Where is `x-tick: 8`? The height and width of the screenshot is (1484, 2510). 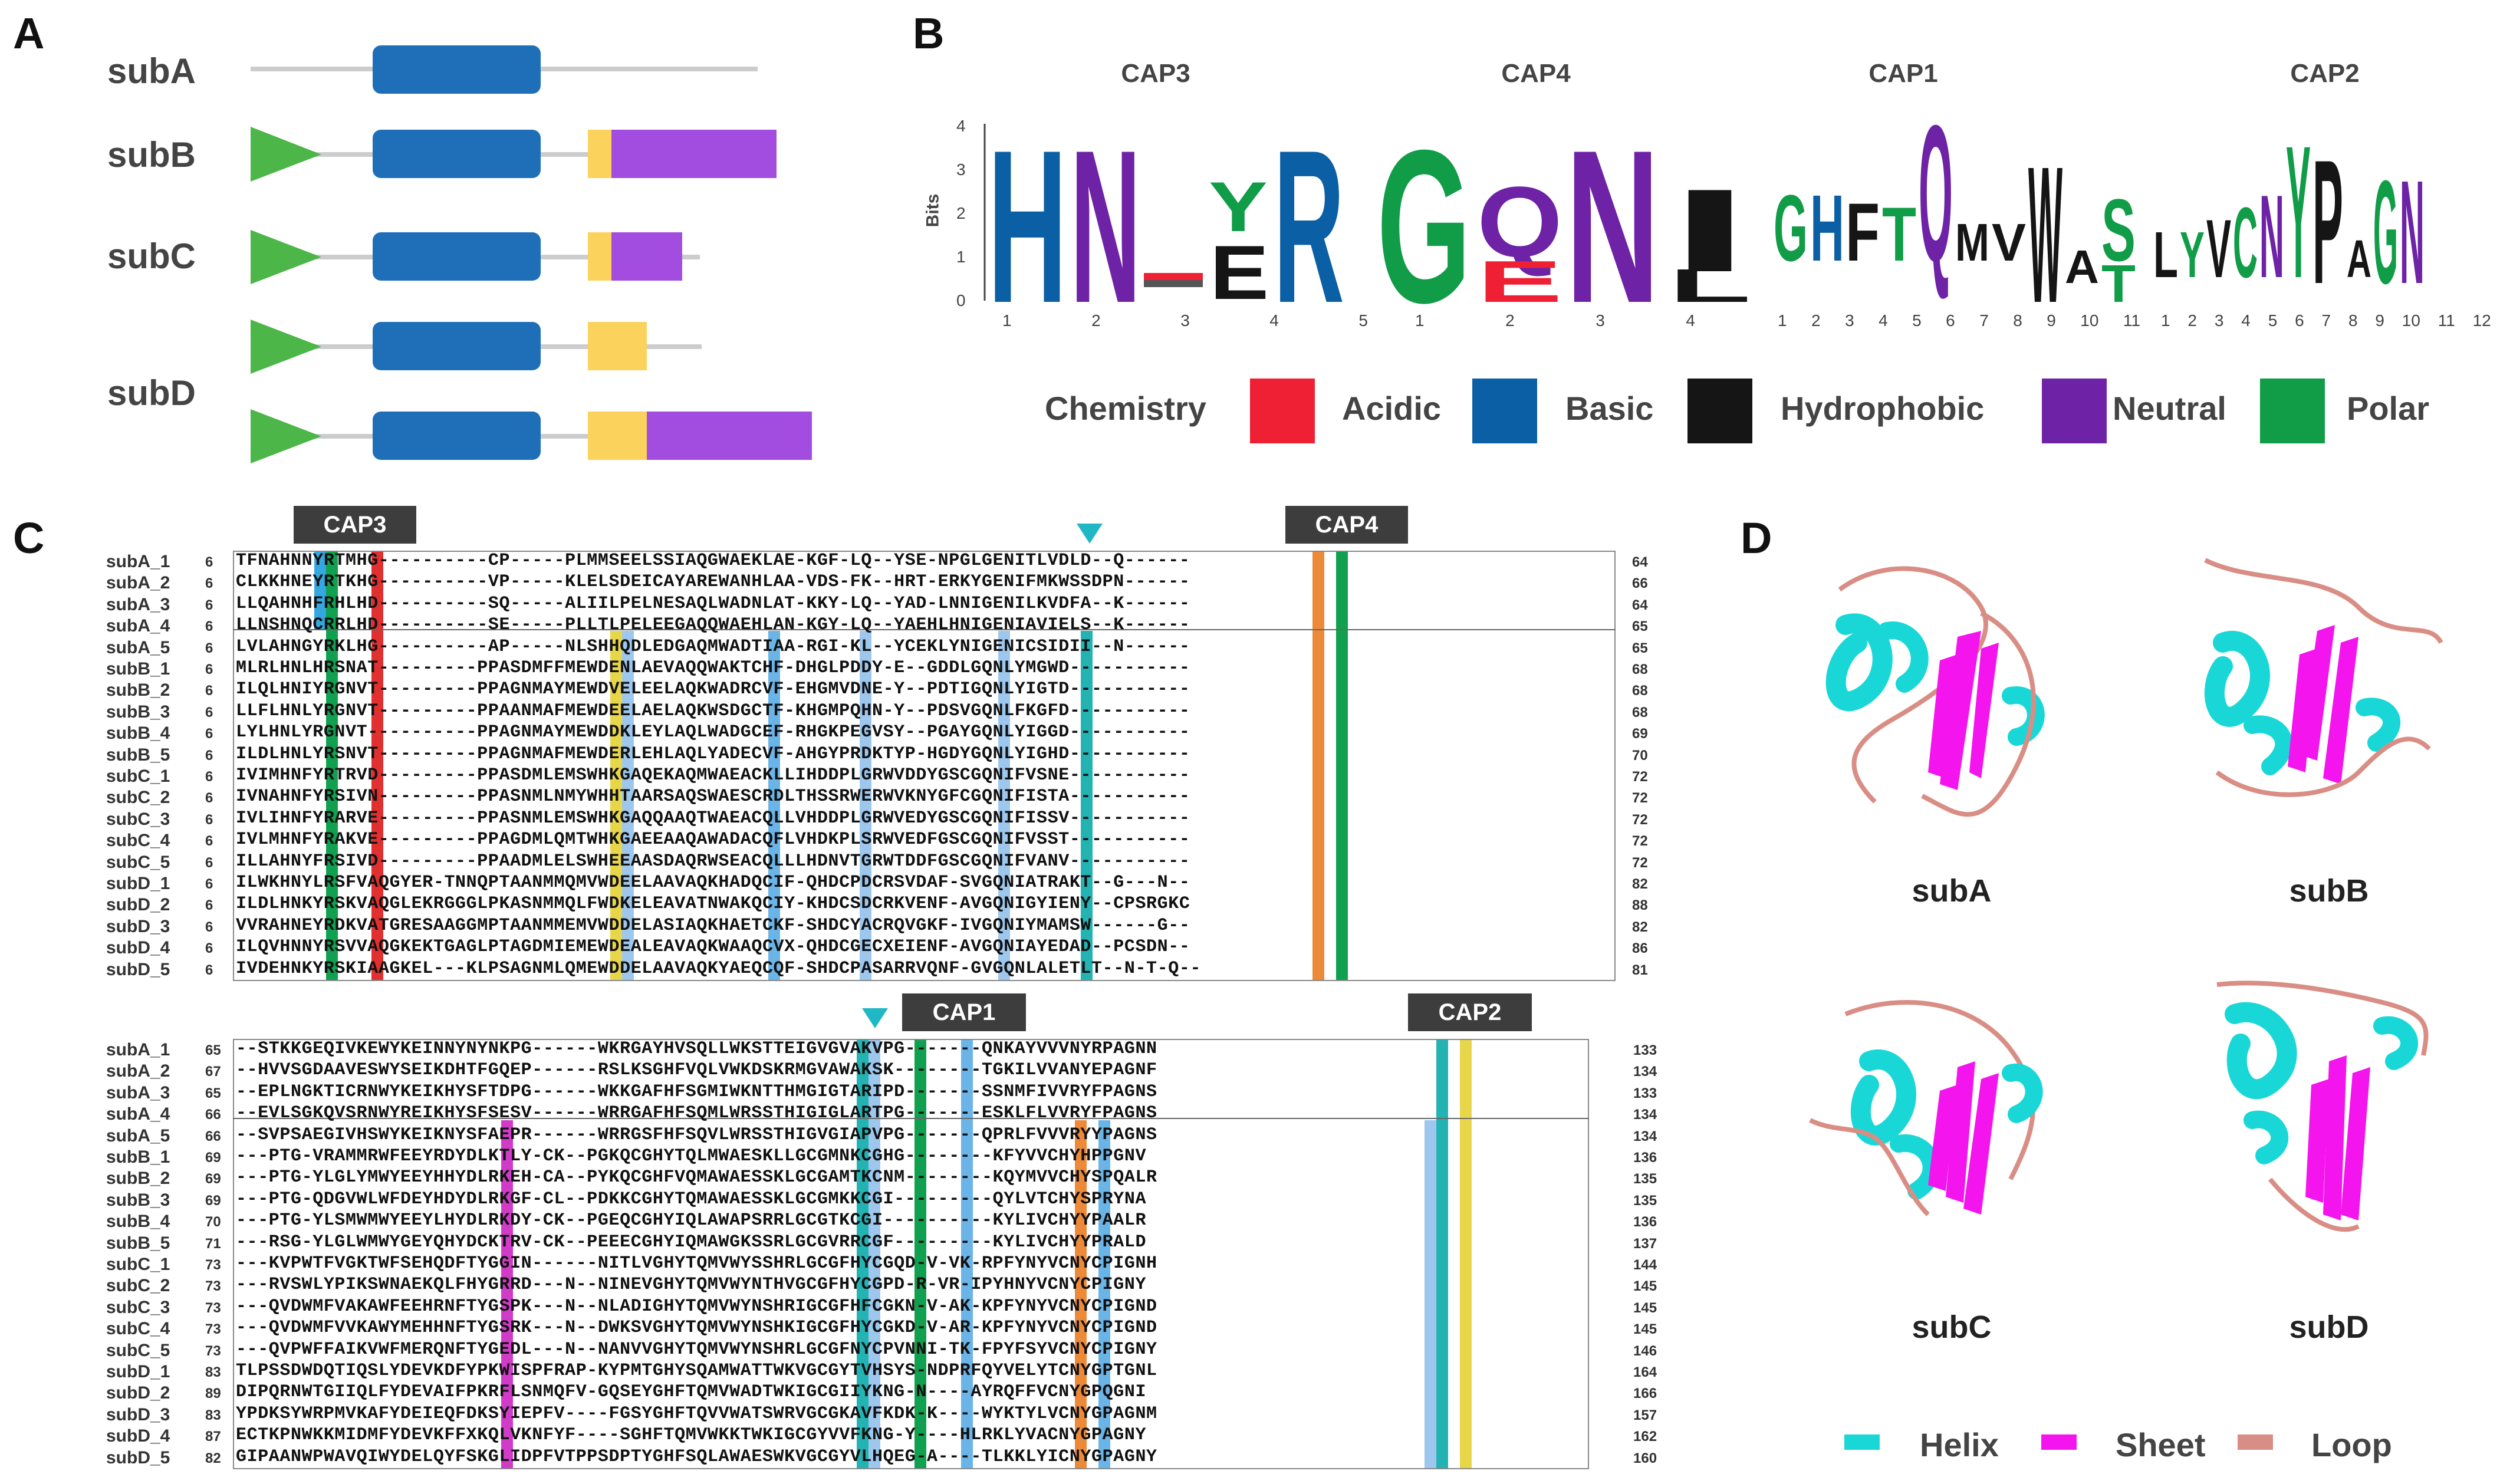 x-tick: 8 is located at coordinates (2017, 320).